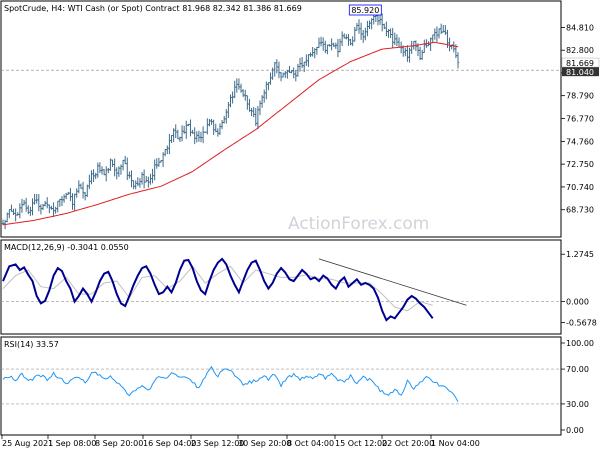 The width and height of the screenshot is (600, 454). What do you see at coordinates (580, 210) in the screenshot?
I see `price-y-tick-label: 68.730` at bounding box center [580, 210].